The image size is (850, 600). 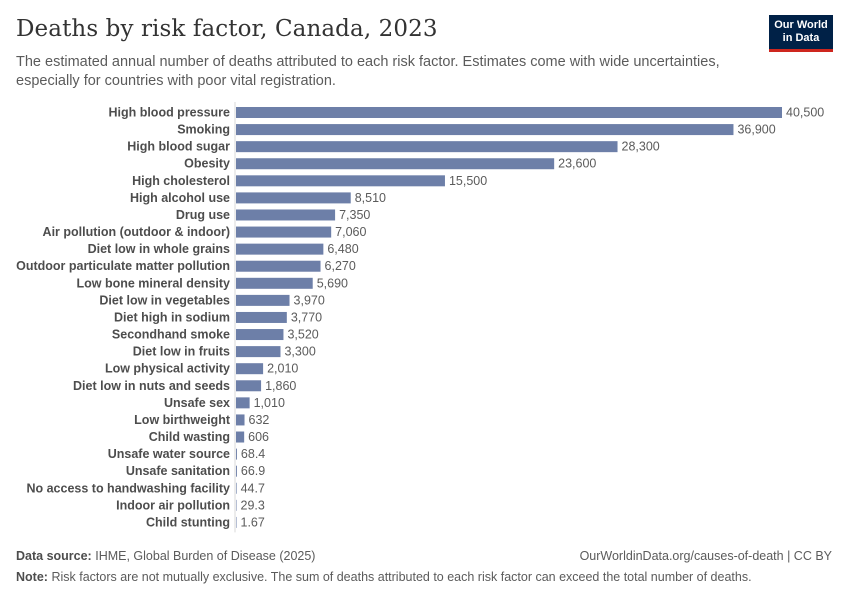 I want to click on category-label-obesity: Obesity, so click(x=207, y=164).